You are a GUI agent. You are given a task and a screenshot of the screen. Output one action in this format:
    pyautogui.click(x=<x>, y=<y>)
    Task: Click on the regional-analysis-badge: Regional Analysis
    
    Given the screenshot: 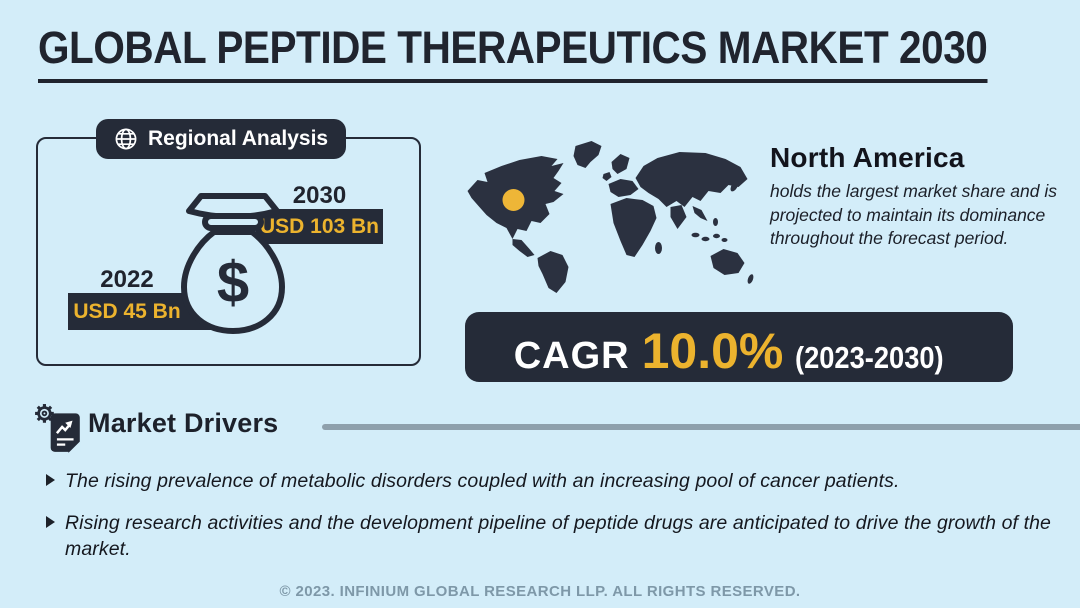 What is the action you would take?
    pyautogui.click(x=221, y=139)
    